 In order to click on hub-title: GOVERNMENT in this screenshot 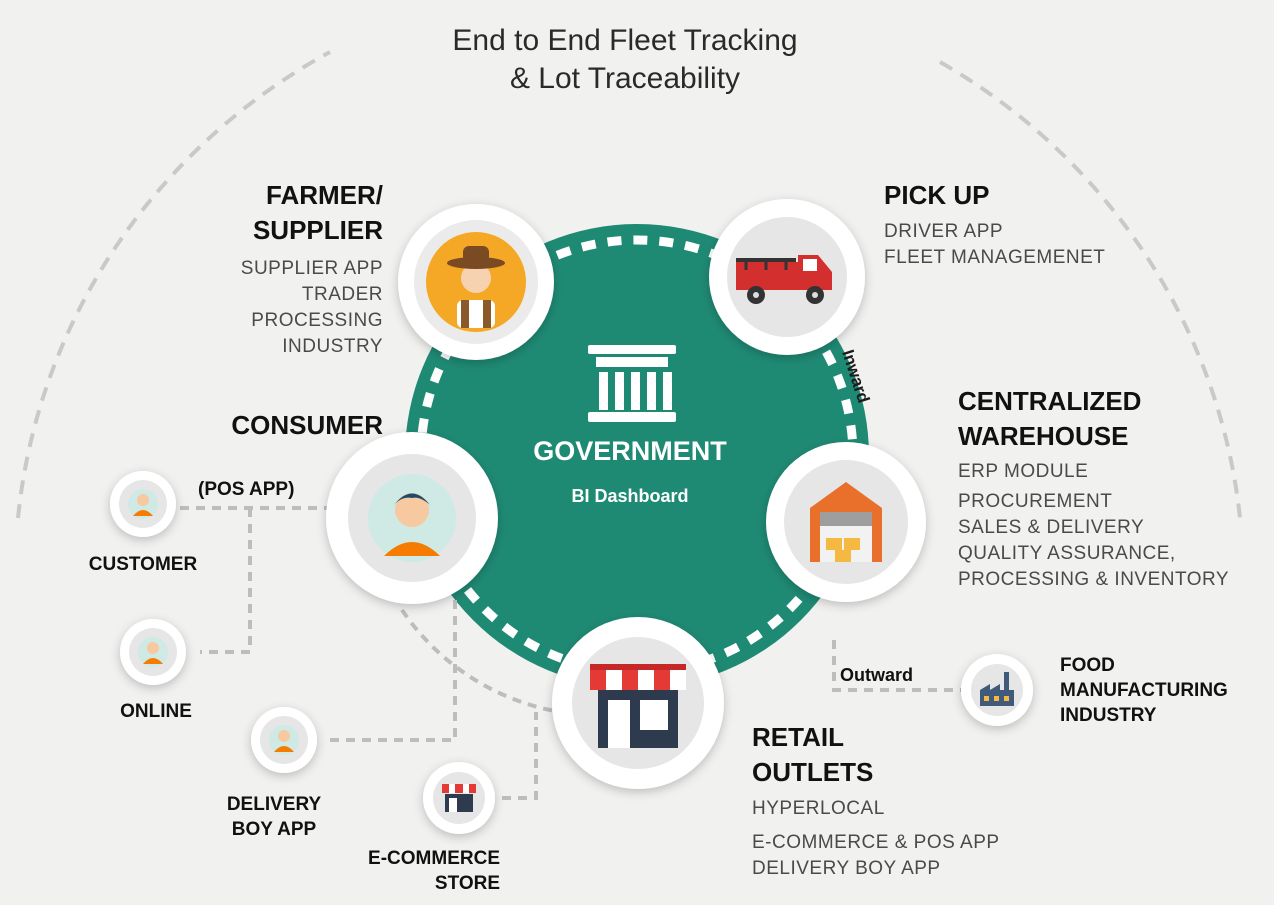, I will do `click(630, 451)`.